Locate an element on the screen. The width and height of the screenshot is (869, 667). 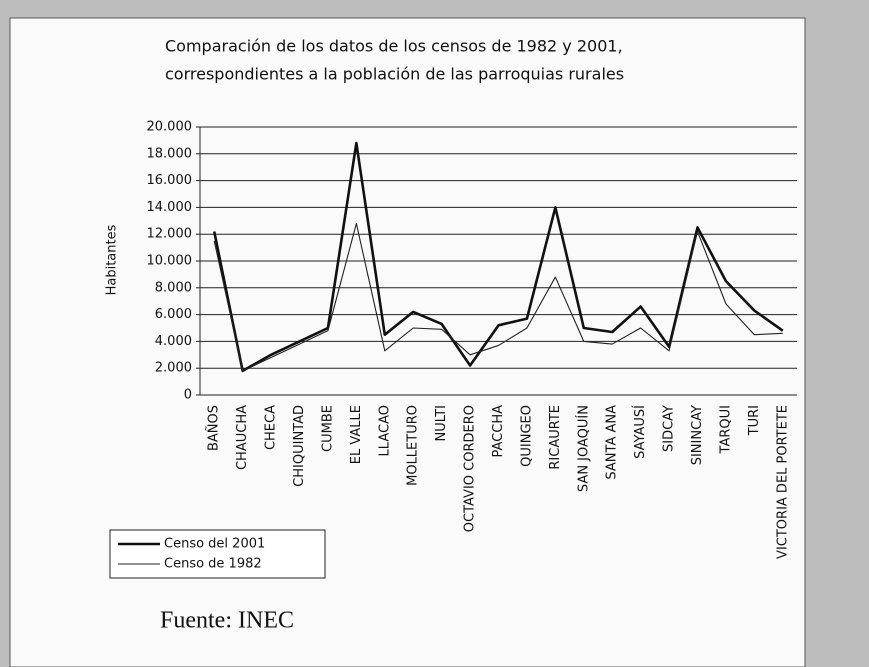
y-tick-label: 14.000 is located at coordinates (170, 207).